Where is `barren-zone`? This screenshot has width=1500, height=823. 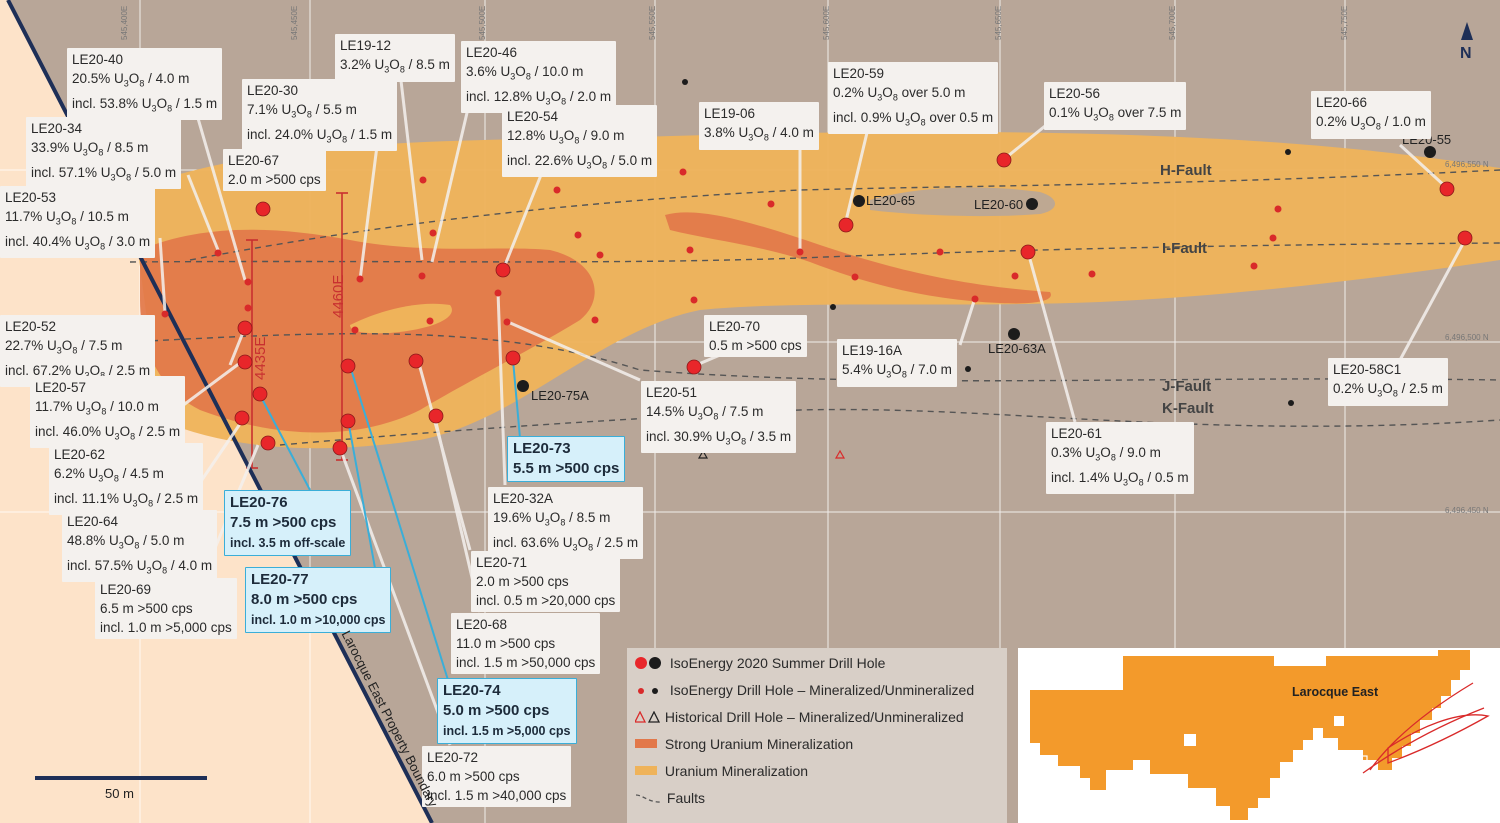 barren-zone is located at coordinates (962, 202).